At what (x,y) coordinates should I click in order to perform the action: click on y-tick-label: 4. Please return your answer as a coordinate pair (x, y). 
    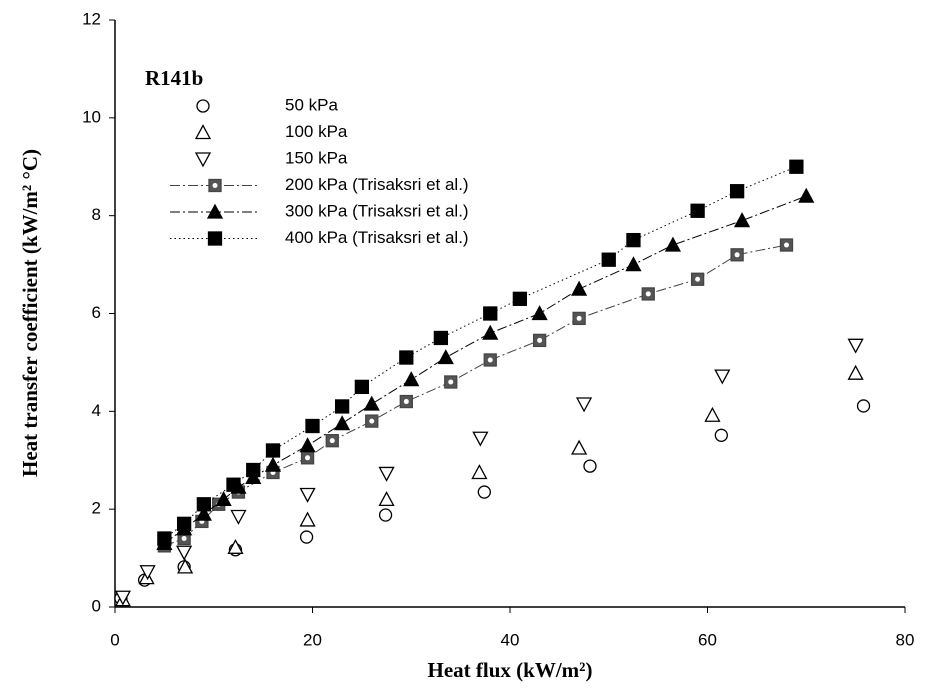
    Looking at the image, I should click on (96, 410).